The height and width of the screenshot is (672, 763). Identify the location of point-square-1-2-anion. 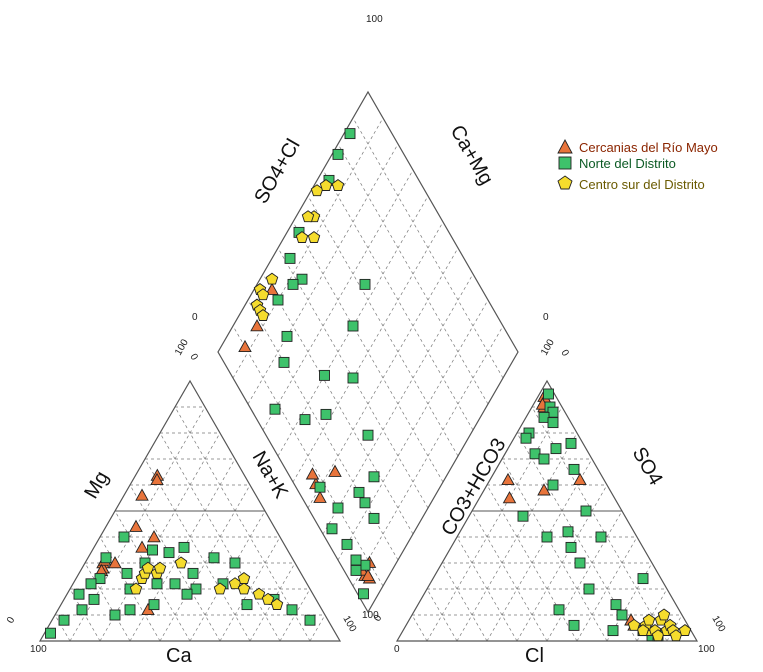
(544, 459).